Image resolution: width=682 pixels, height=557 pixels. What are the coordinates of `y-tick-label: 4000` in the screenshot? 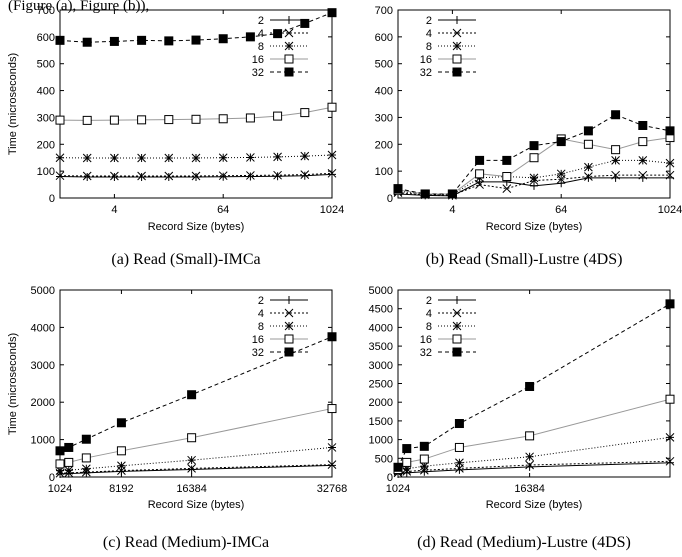 It's located at (381, 328).